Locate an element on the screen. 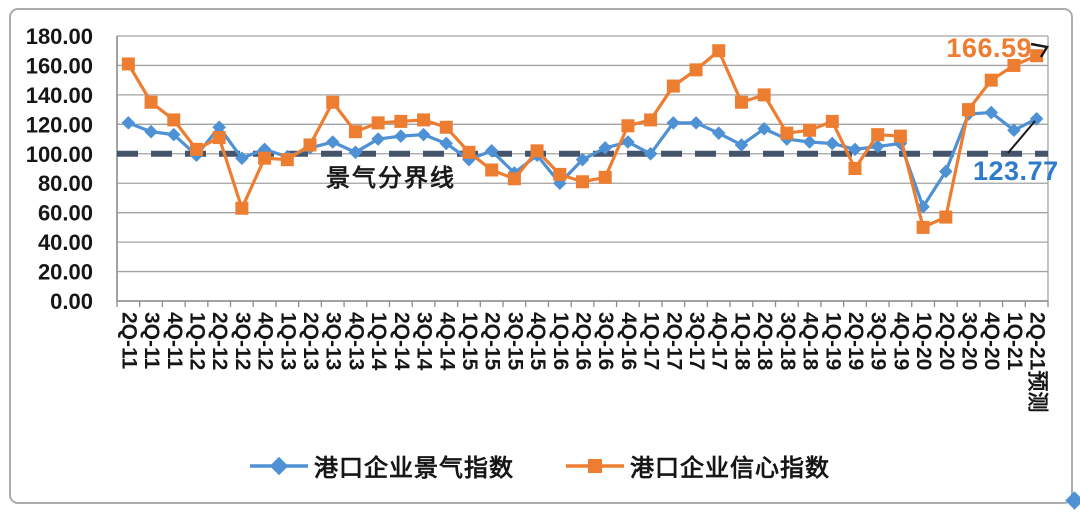  y-tick-label: 20.00 is located at coordinates (65, 272).